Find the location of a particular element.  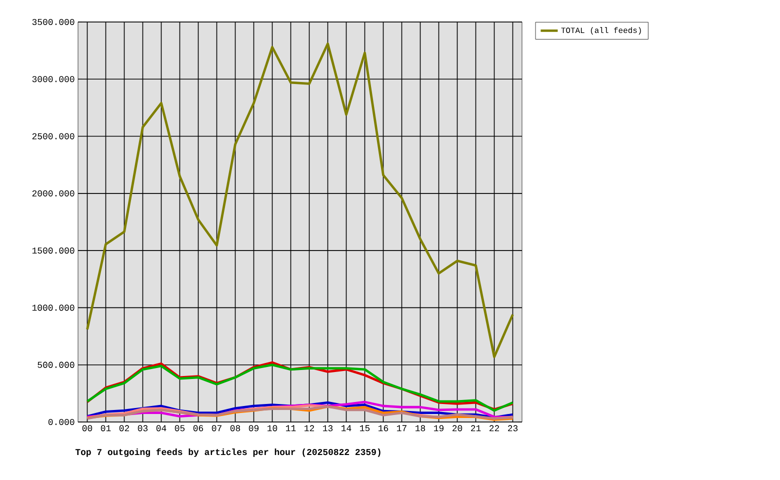

x-tick-label: 13 is located at coordinates (328, 428).